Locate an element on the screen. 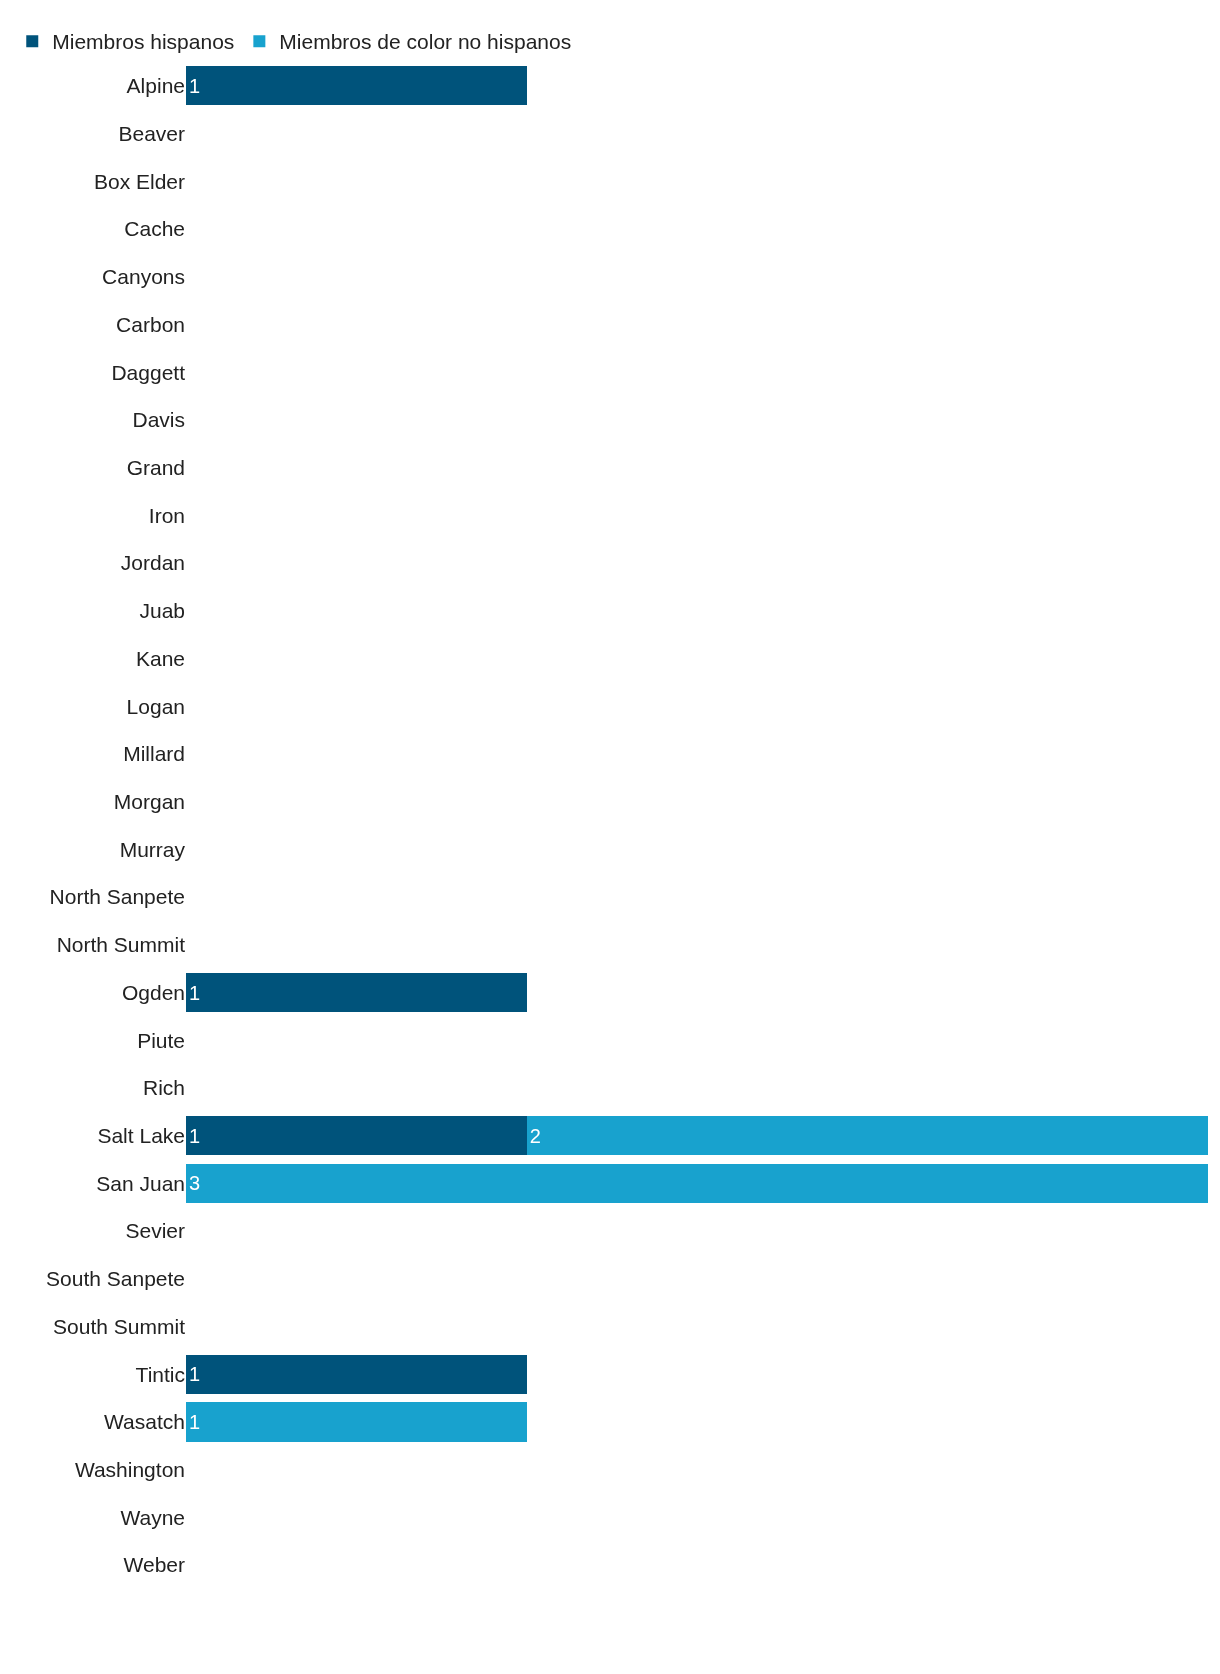 This screenshot has width=1220, height=1674. y-tick-label: South Sanpete is located at coordinates (115, 1279).